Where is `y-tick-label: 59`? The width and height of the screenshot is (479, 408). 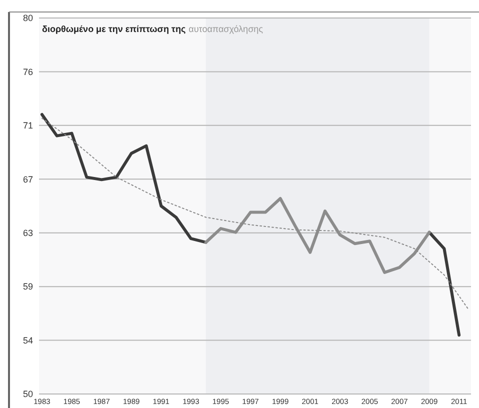 y-tick-label: 59 is located at coordinates (28, 287).